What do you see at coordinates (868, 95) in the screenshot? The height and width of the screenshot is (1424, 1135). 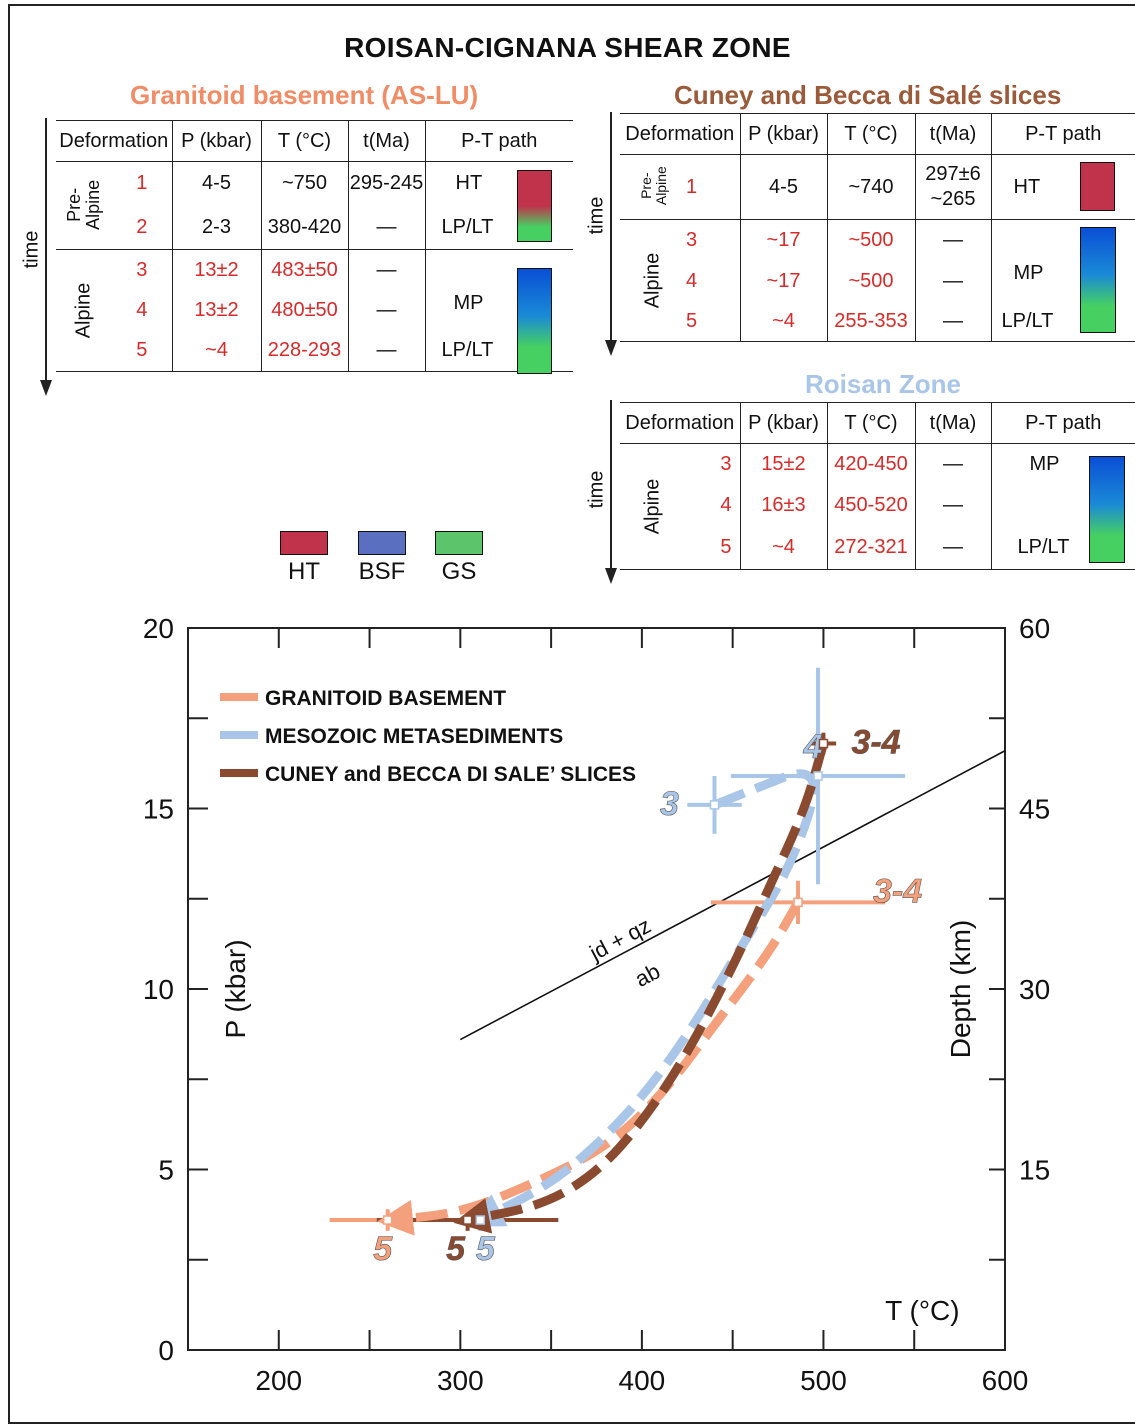 I see `cuney-table-title: Cuney and Becca di Salé slices` at bounding box center [868, 95].